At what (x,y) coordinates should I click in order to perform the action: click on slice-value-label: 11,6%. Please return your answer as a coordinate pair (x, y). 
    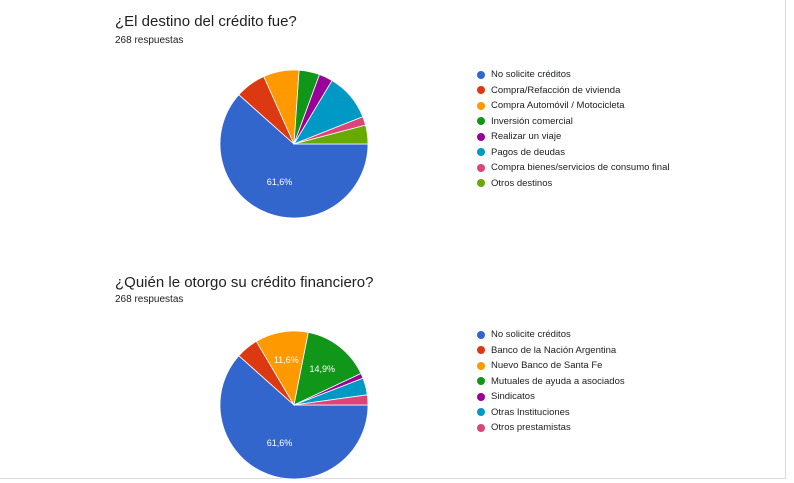
    Looking at the image, I should click on (286, 360).